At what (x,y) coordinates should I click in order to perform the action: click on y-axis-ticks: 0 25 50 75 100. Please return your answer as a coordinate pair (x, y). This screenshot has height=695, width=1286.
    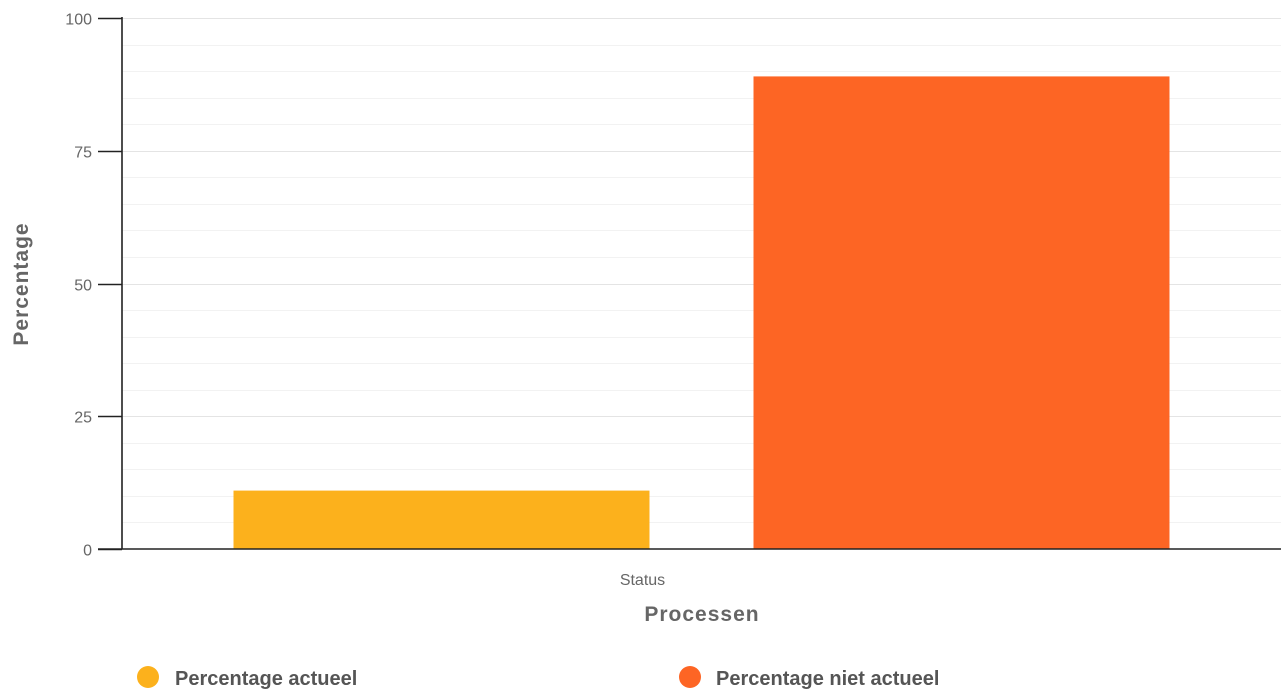
    Looking at the image, I should click on (93, 286).